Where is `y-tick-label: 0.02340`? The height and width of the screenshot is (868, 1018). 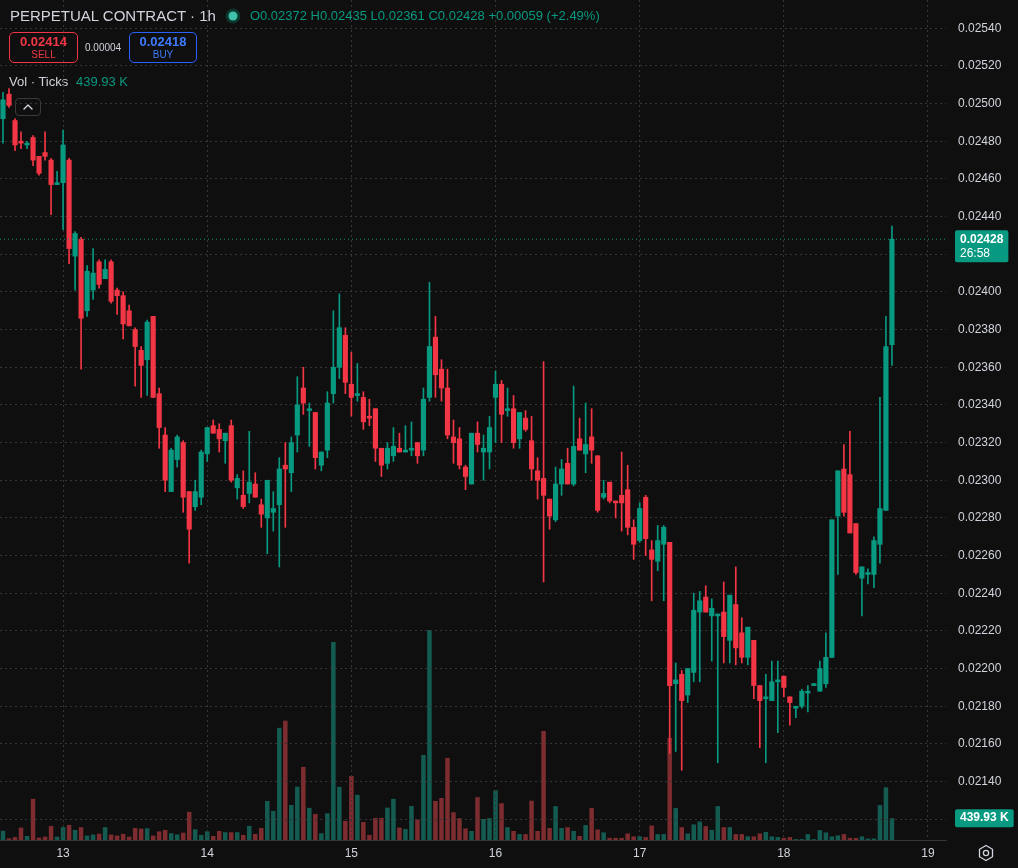
y-tick-label: 0.02340 is located at coordinates (980, 404).